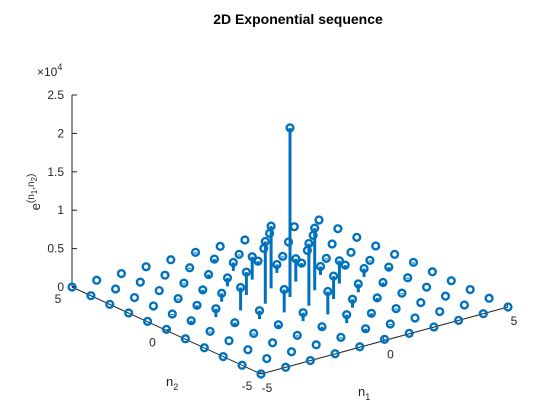  What do you see at coordinates (367, 397) in the screenshot?
I see `x-axis-label-sub: 1` at bounding box center [367, 397].